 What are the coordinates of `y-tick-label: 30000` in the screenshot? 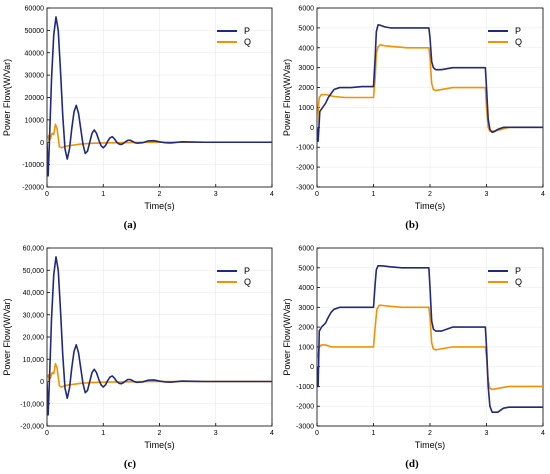 It's located at (35, 76).